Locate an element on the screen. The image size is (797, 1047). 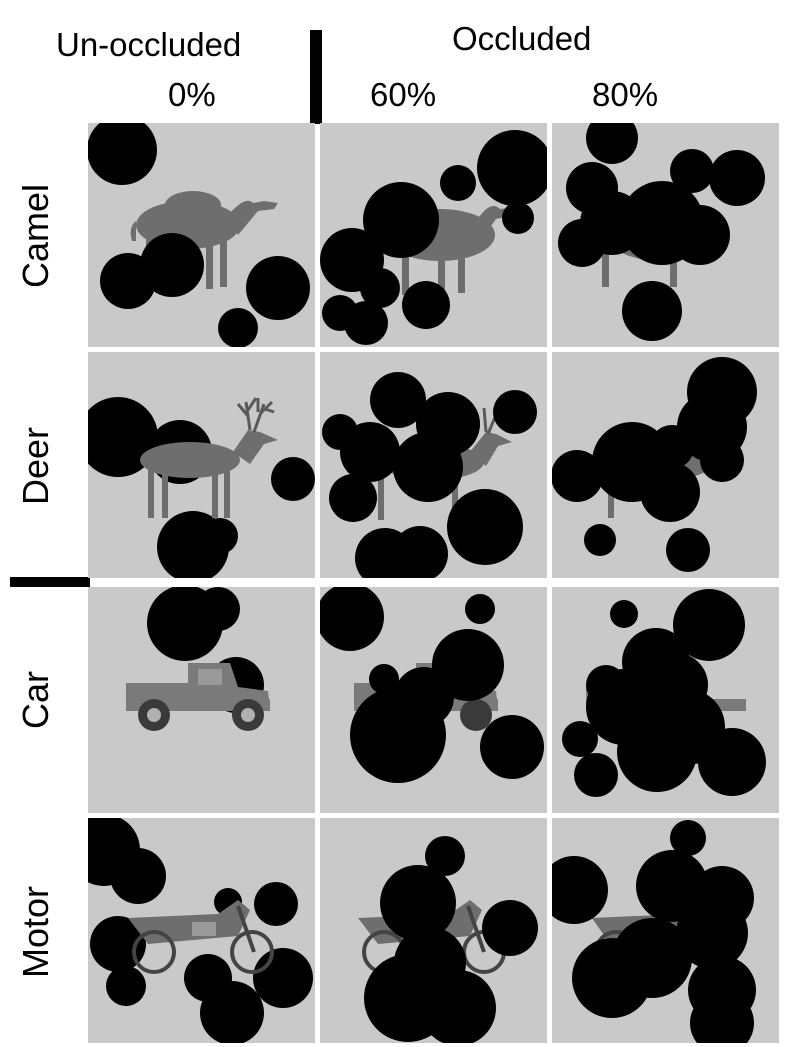
row-label-deer: Deer is located at coordinates (35, 466).